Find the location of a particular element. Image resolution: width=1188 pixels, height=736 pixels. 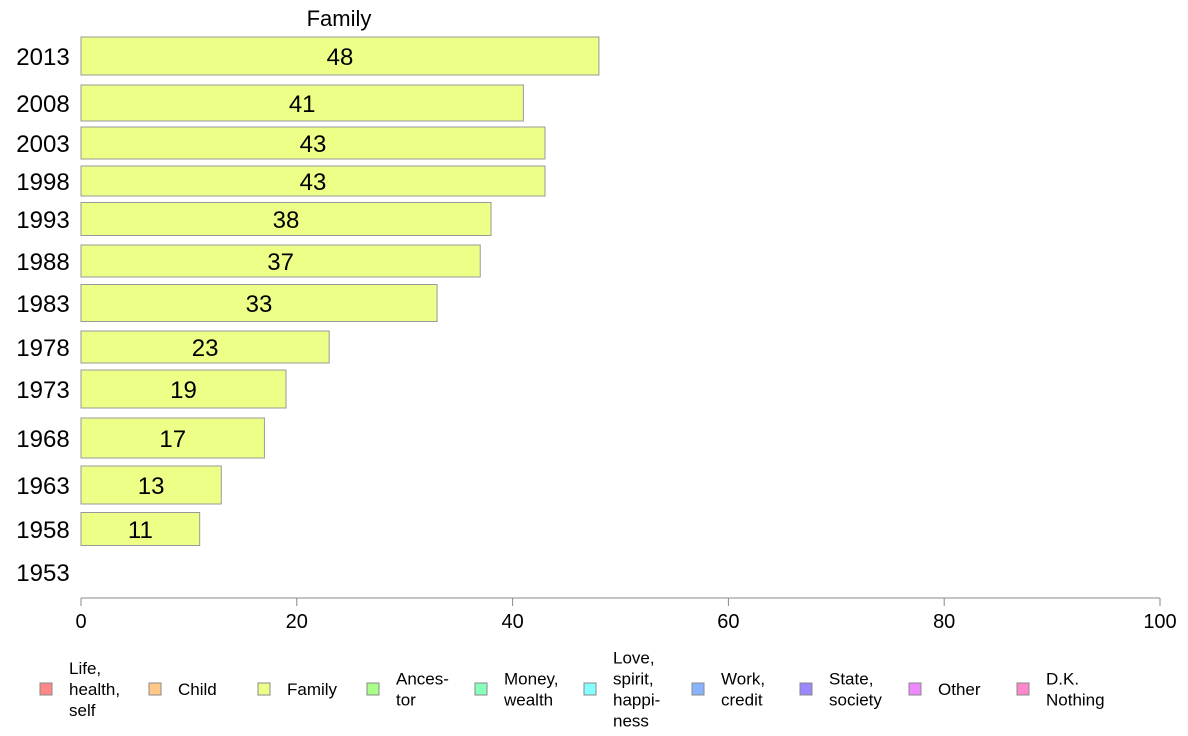

y-tick-label-1973: 1973 is located at coordinates (42, 390).